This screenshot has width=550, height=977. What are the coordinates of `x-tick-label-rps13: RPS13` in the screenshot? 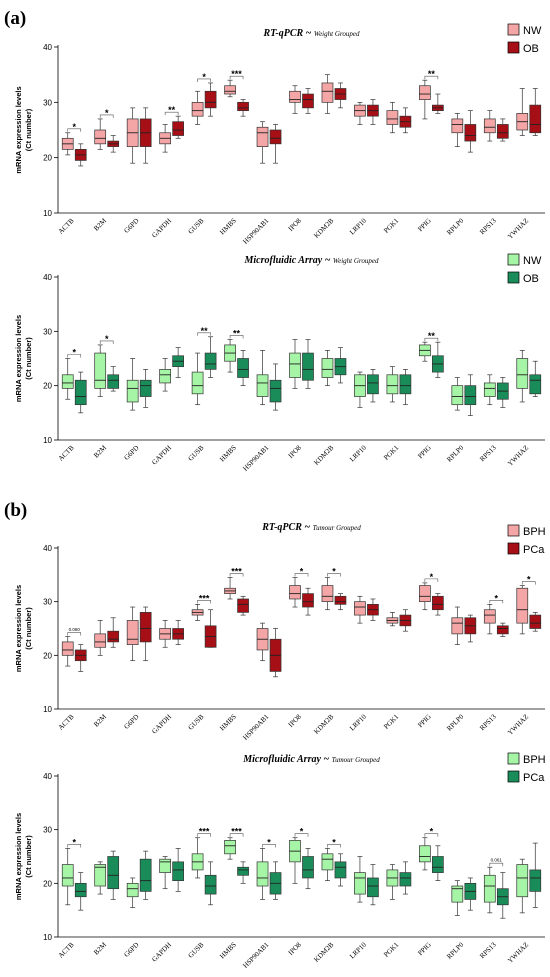 It's located at (488, 722).